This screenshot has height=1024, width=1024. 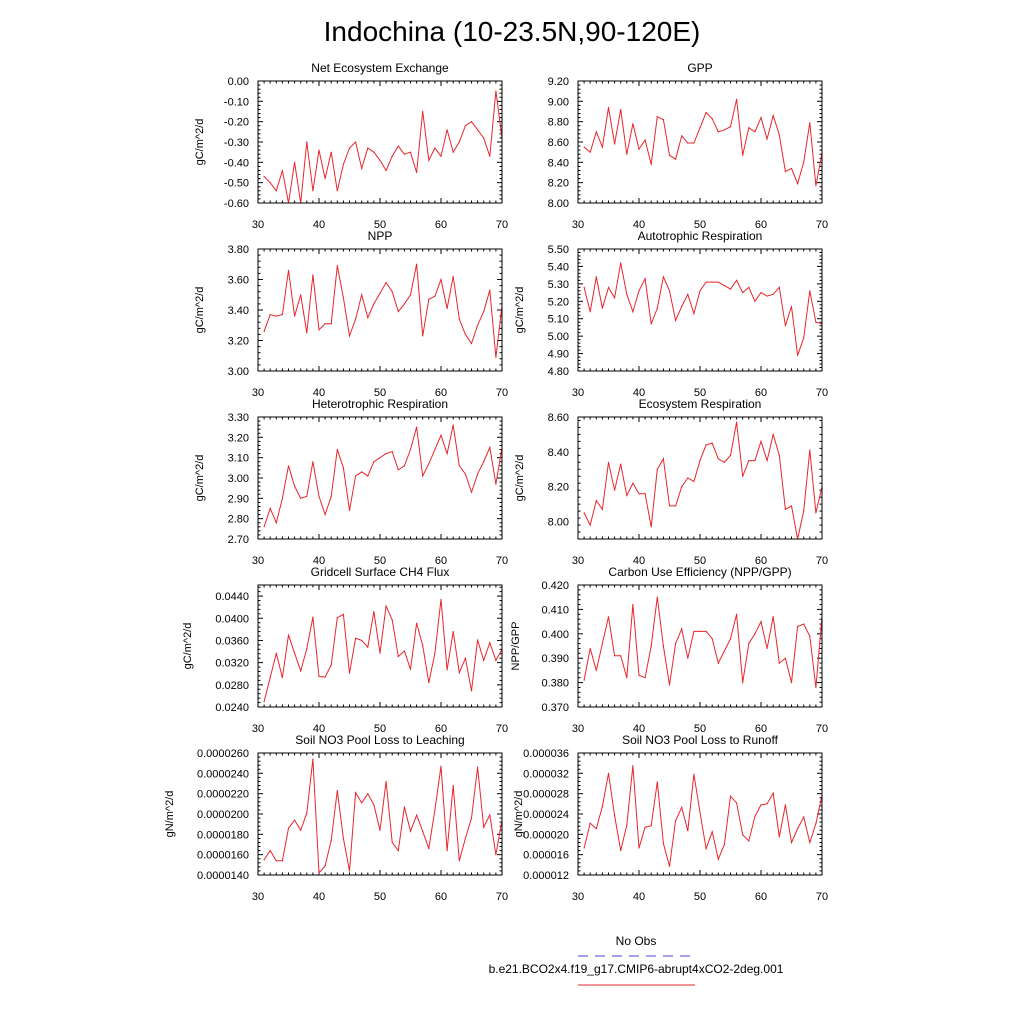 I want to click on y-tick-label: 0.0000220, so click(x=223, y=795).